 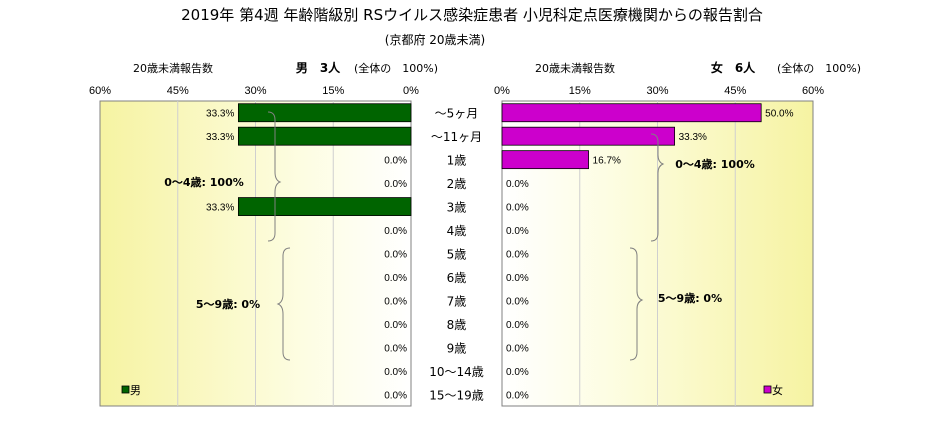 I want to click on male-header-right: 男 3人, so click(x=318, y=67).